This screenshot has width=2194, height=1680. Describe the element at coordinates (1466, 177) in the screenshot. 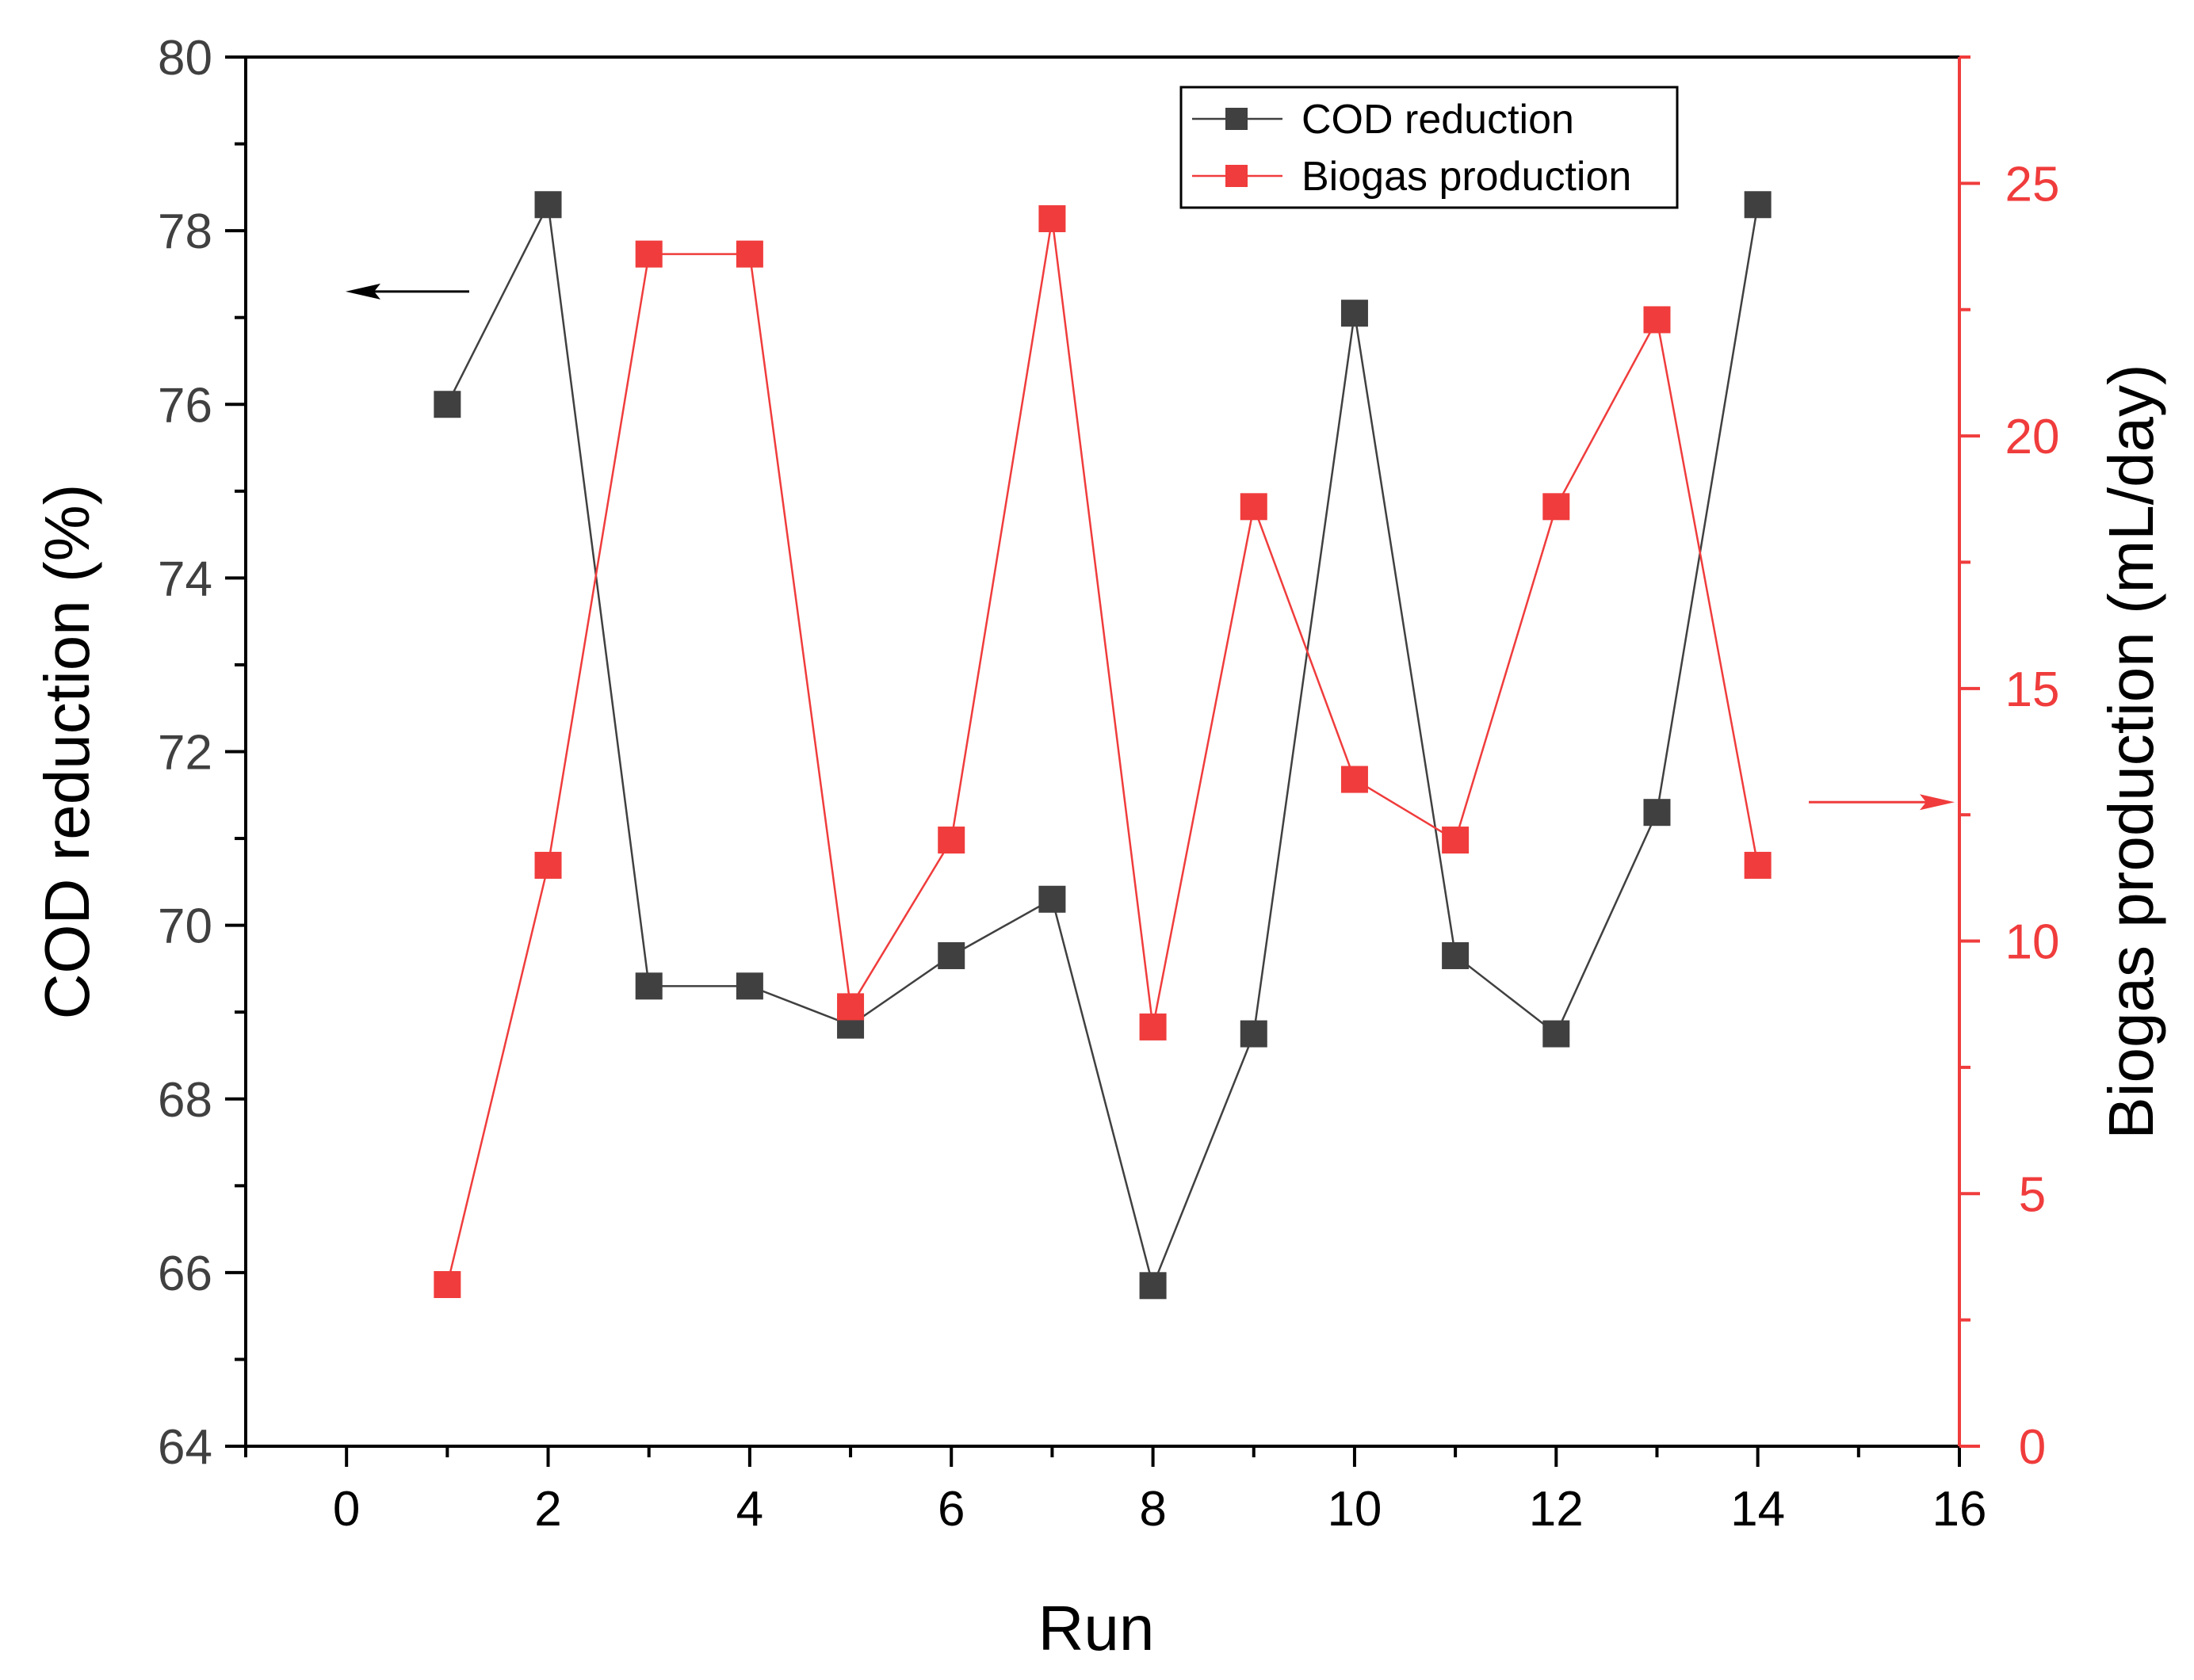

I see `legend-label-biogas: Biogas production` at that location.